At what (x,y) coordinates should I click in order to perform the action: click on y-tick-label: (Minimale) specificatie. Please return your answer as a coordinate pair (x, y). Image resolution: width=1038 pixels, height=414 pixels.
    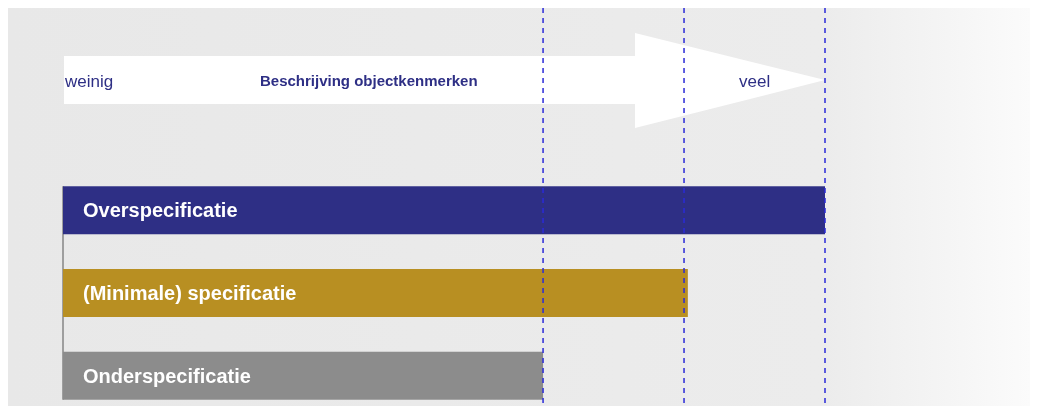
    Looking at the image, I should click on (190, 293).